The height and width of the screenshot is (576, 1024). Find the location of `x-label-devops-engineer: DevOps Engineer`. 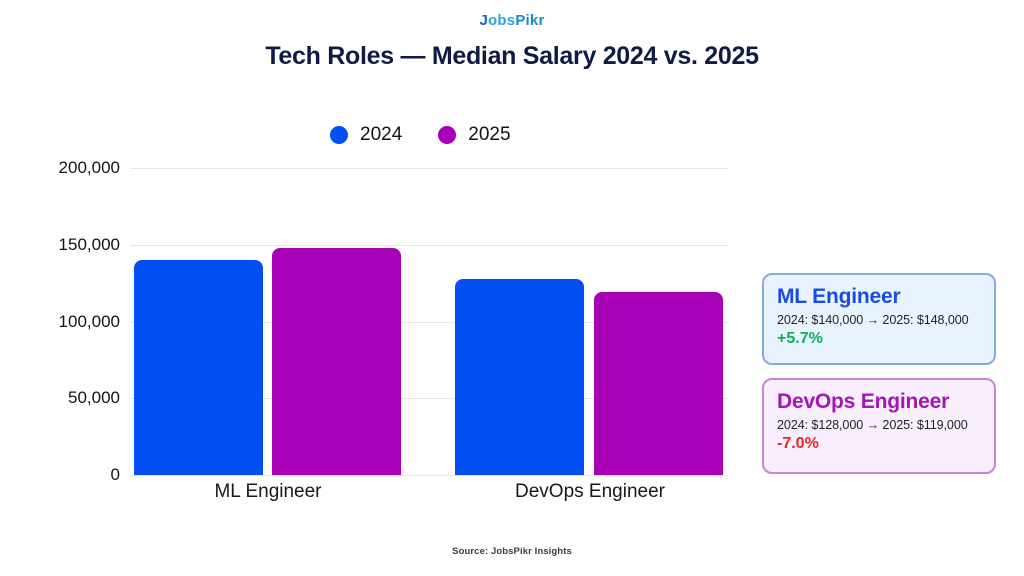

x-label-devops-engineer: DevOps Engineer is located at coordinates (590, 491).